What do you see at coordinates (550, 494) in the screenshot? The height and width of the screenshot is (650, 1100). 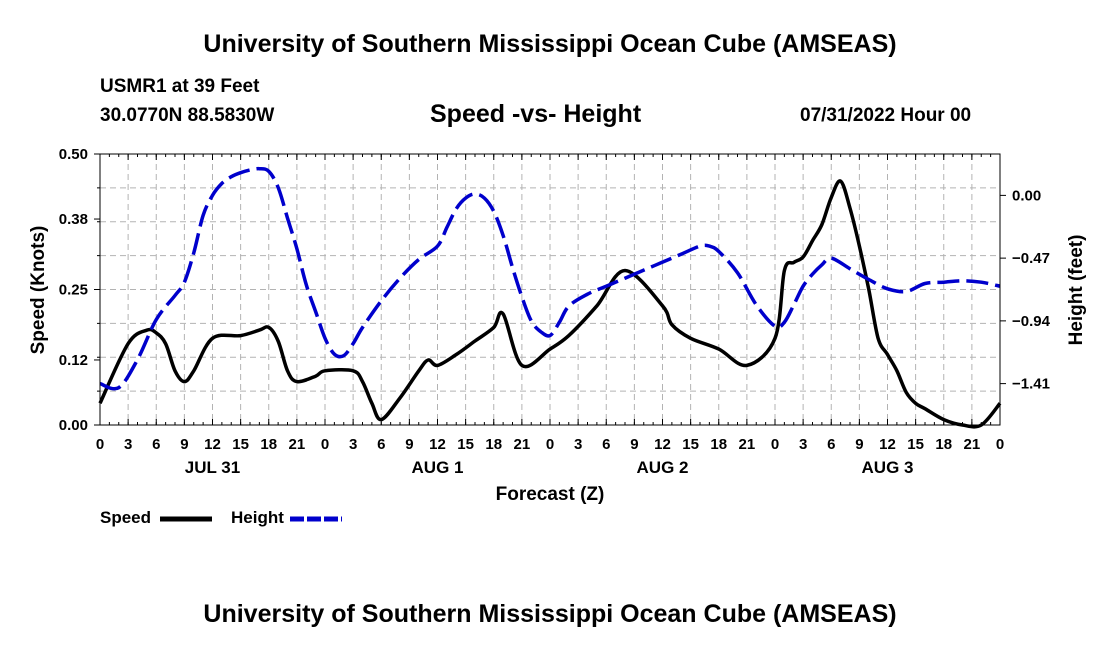 I see `x-axis-label: Forecast (Z)` at bounding box center [550, 494].